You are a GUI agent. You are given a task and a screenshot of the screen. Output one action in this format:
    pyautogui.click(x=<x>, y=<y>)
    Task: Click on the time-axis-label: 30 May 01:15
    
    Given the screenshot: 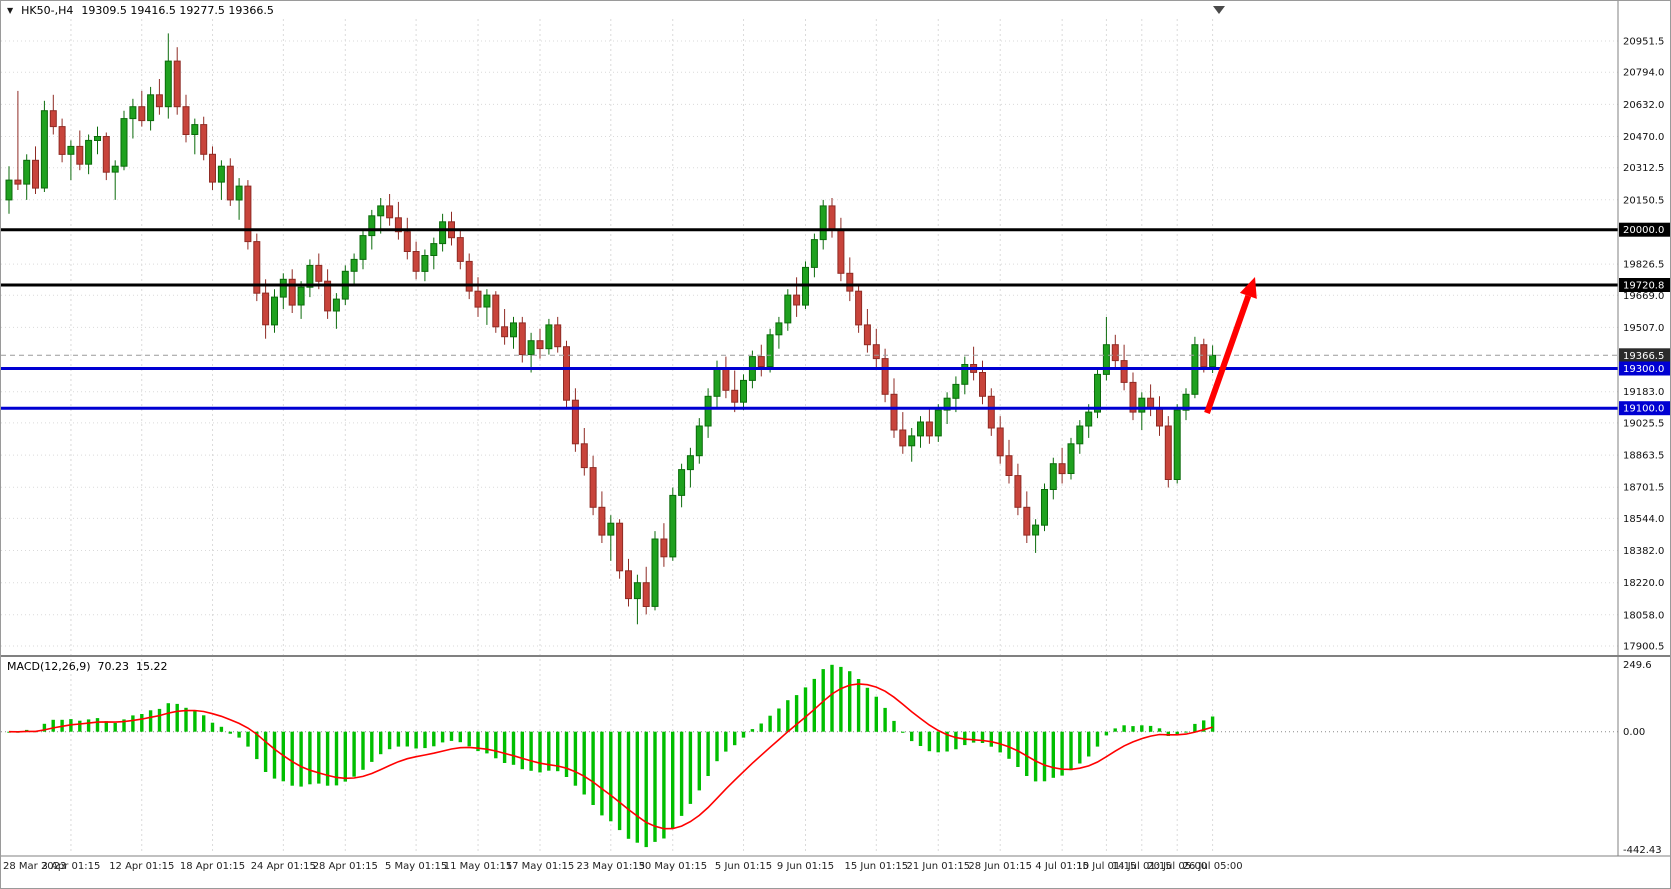 What is the action you would take?
    pyautogui.click(x=673, y=866)
    